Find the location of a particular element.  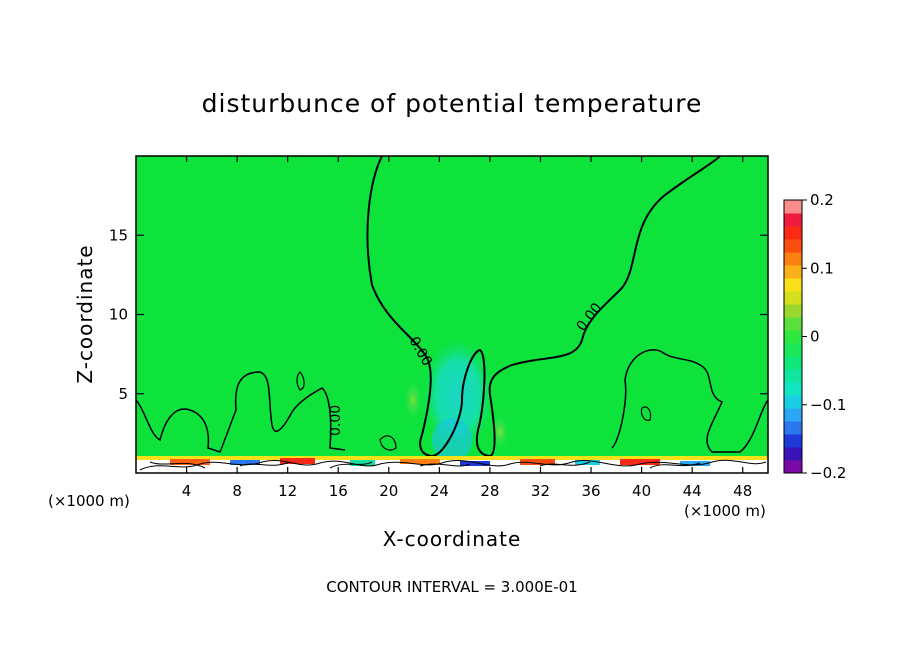

contour-interval-note: CONTOUR INTERVAL = 3.000E-01 is located at coordinates (451, 587).